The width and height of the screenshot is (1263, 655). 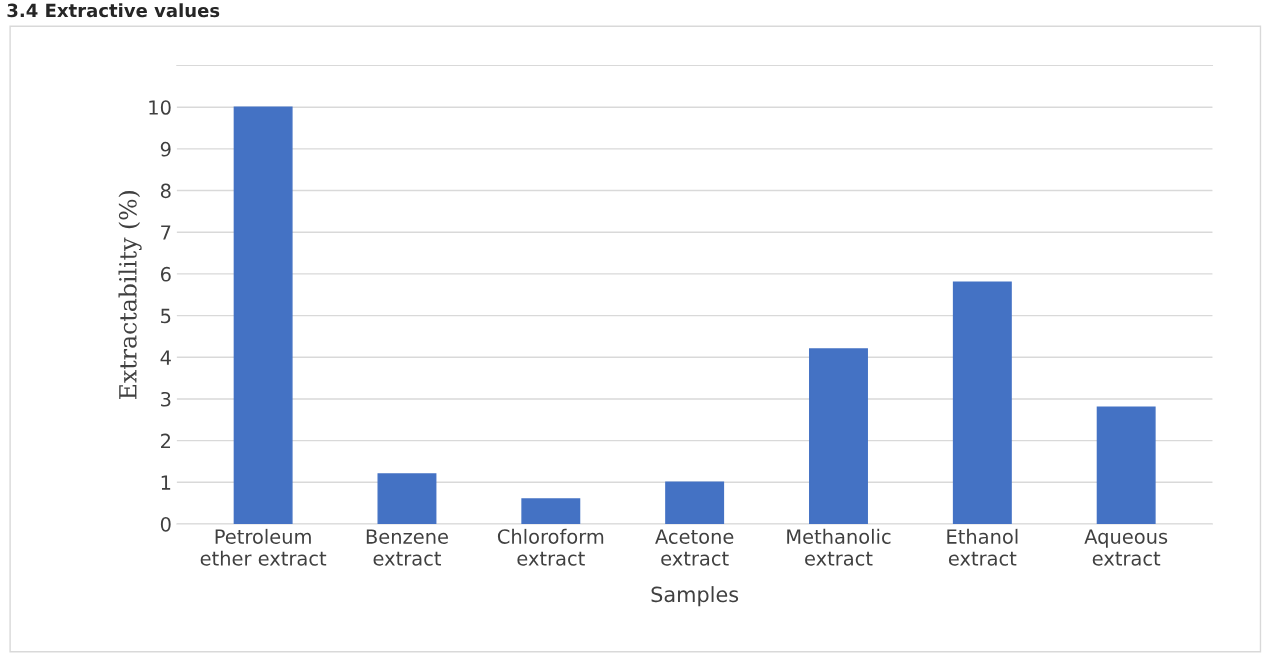 I want to click on x-tick-label: Methanolic extract, so click(x=839, y=547).